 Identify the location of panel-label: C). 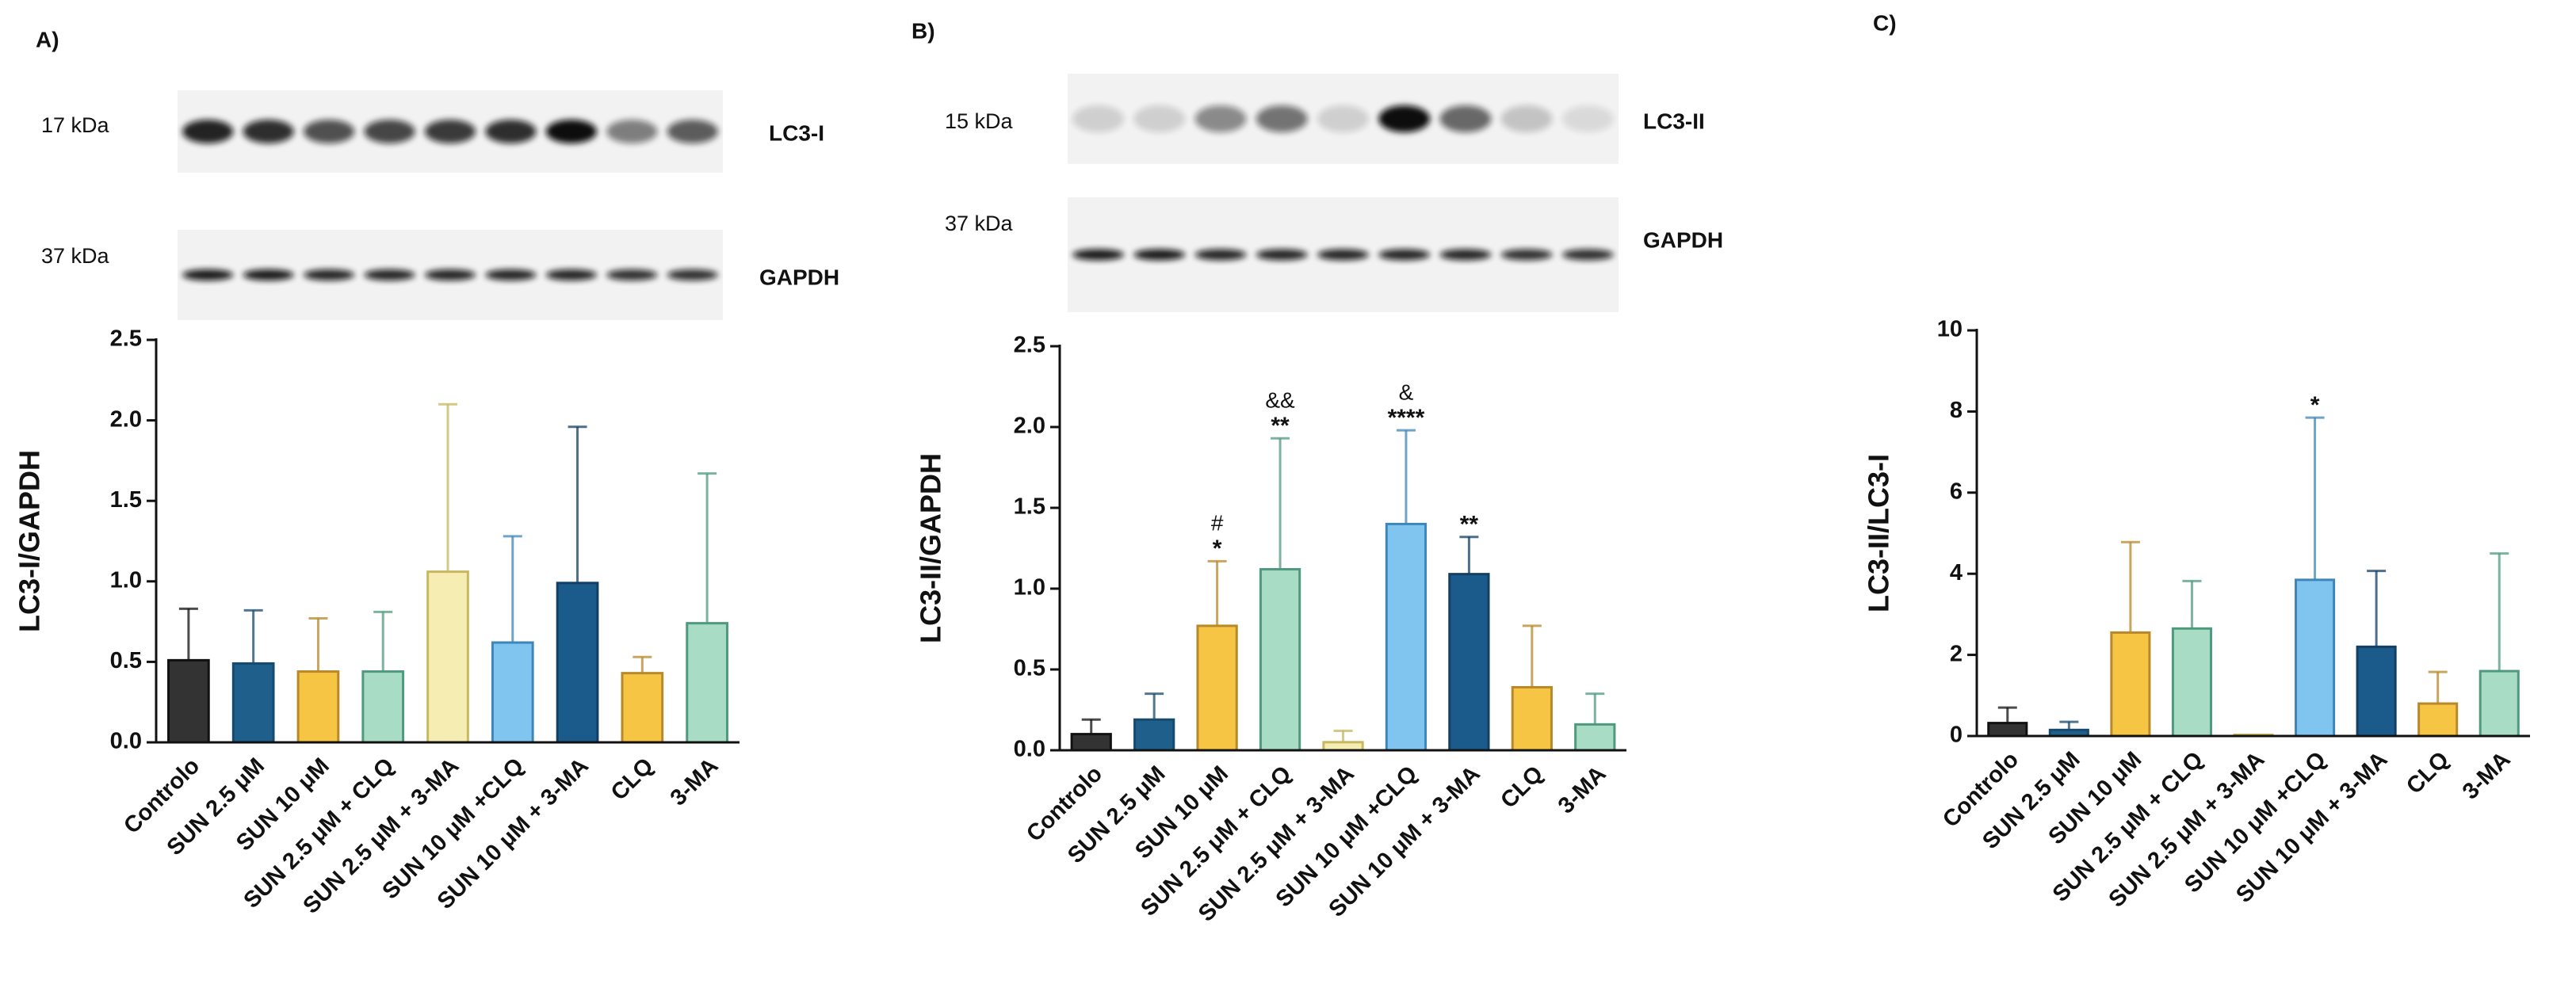
(1885, 22).